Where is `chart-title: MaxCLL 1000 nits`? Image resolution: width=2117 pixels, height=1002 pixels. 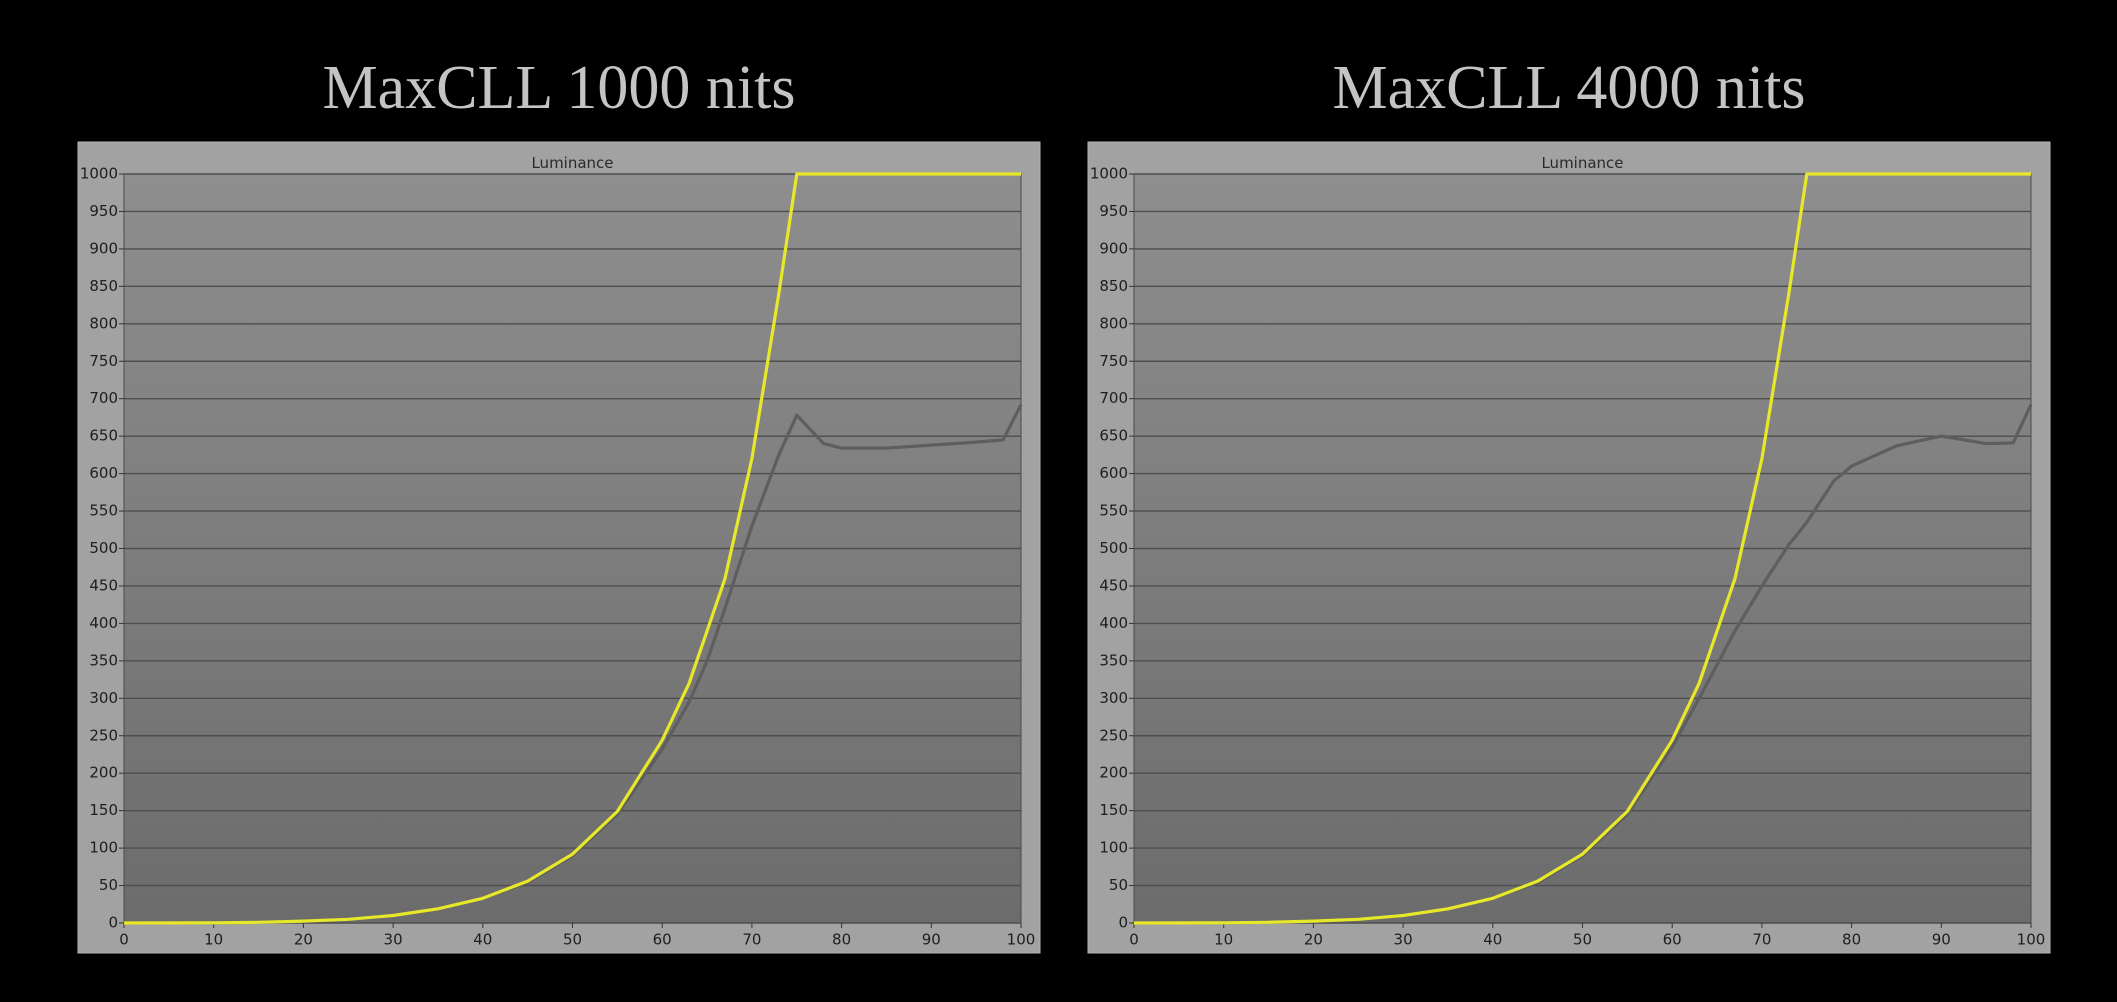 chart-title: MaxCLL 1000 nits is located at coordinates (558, 88).